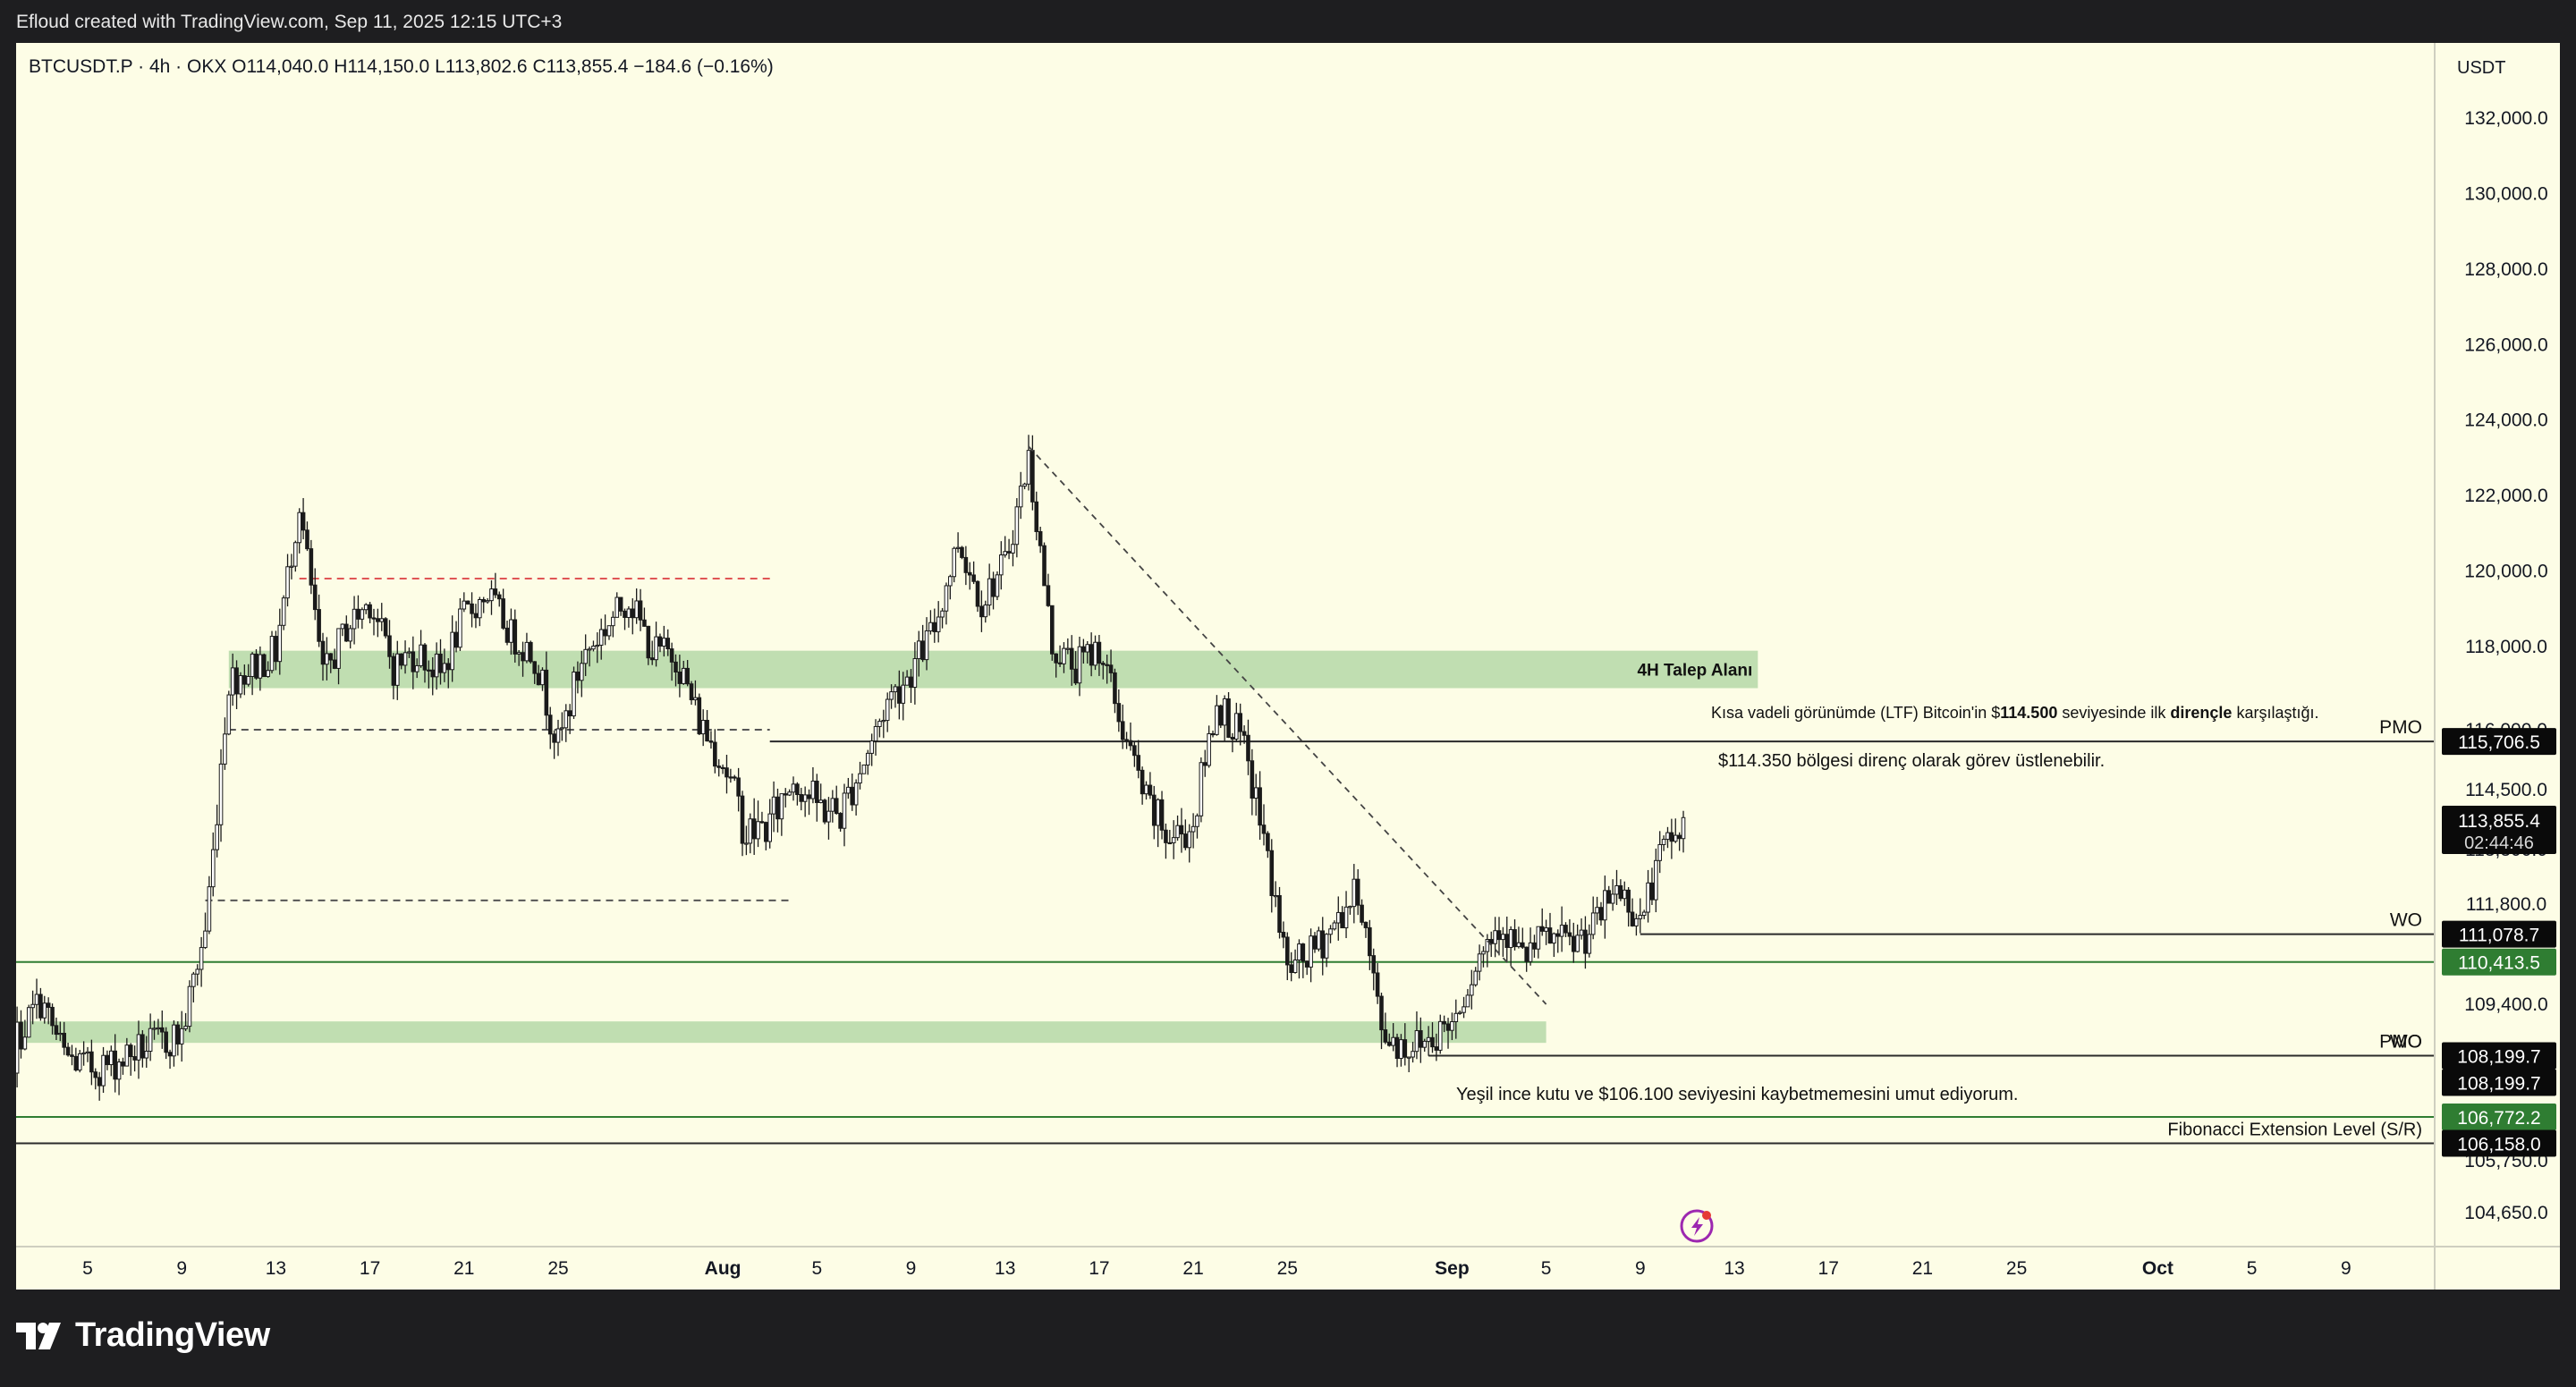 The width and height of the screenshot is (2576, 1387). I want to click on trendline-layer, so click(1287, 725).